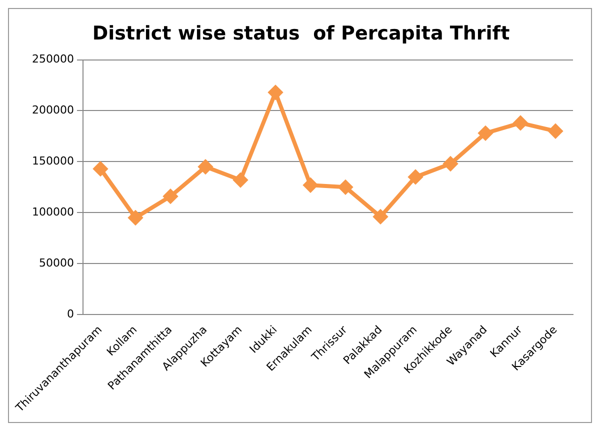 This screenshot has width=600, height=431. I want to click on y-tick-label: 50000, so click(56, 263).